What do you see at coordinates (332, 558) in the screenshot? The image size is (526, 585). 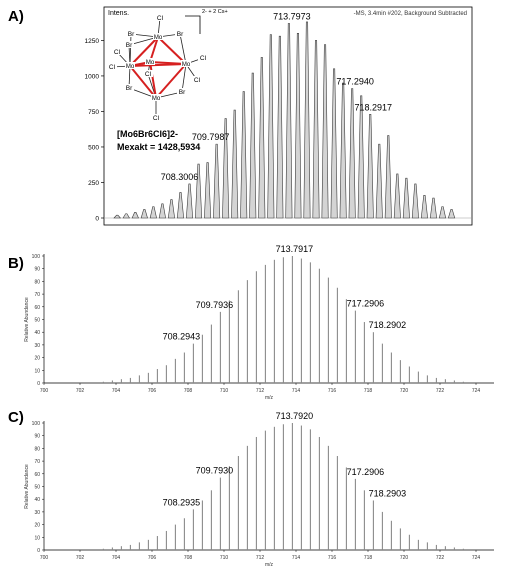 I see `chart-c-xtick-label: 716` at bounding box center [332, 558].